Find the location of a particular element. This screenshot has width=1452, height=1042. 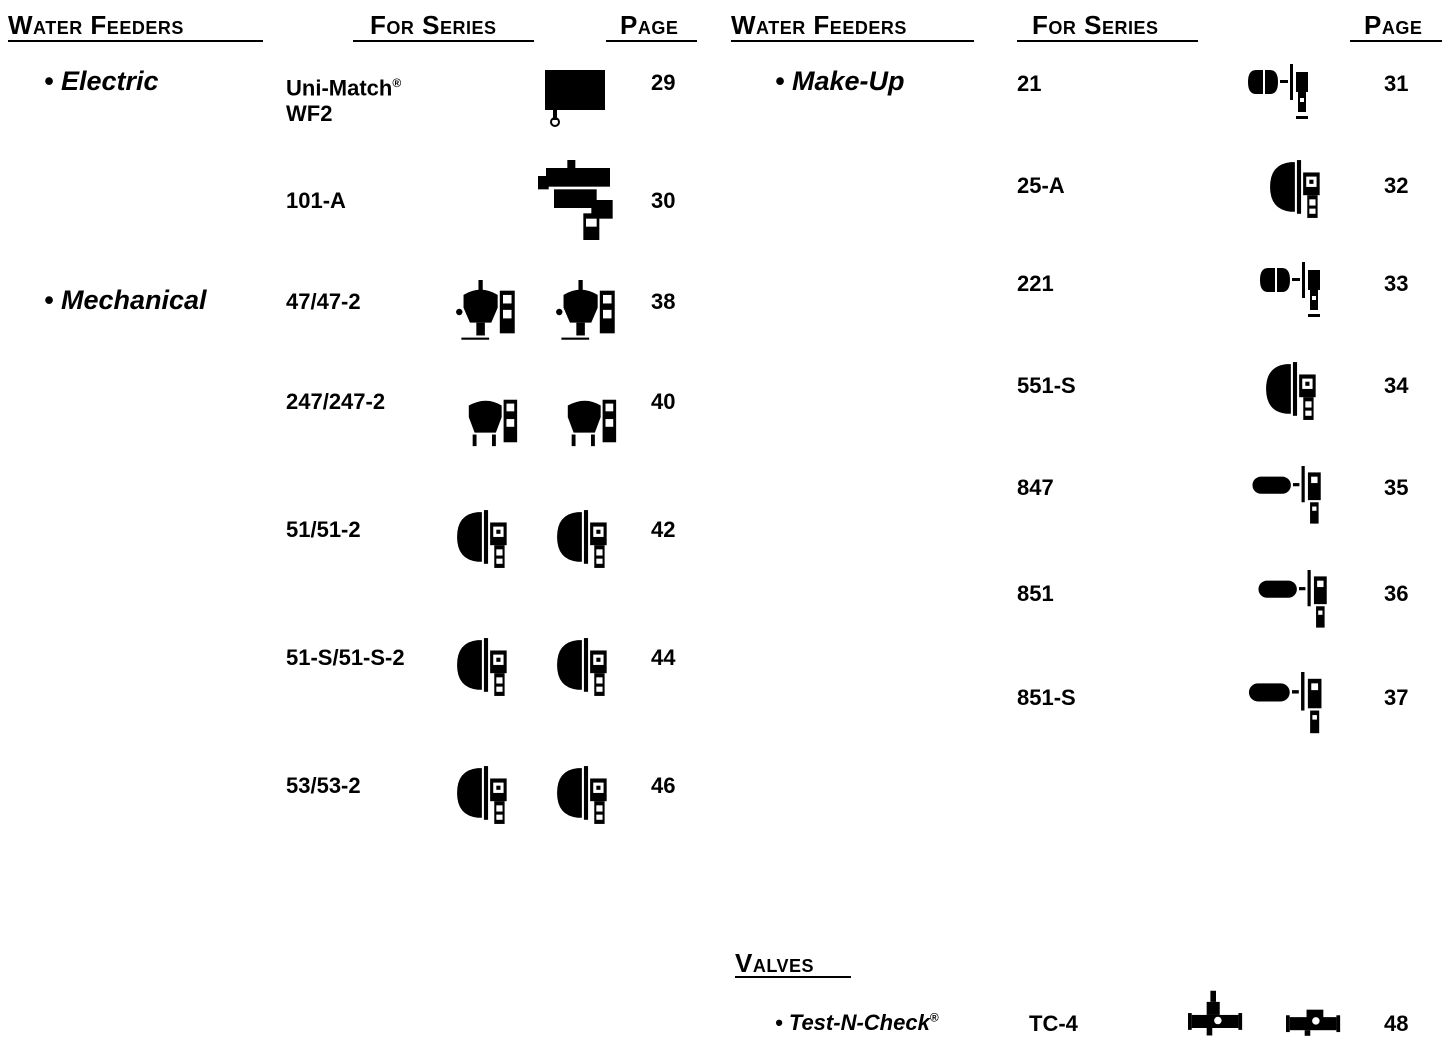

page-number: 29 is located at coordinates (663, 82).